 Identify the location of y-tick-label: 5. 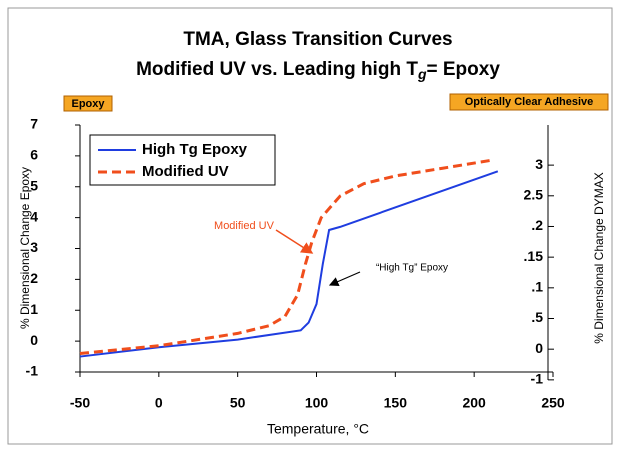
(34, 185).